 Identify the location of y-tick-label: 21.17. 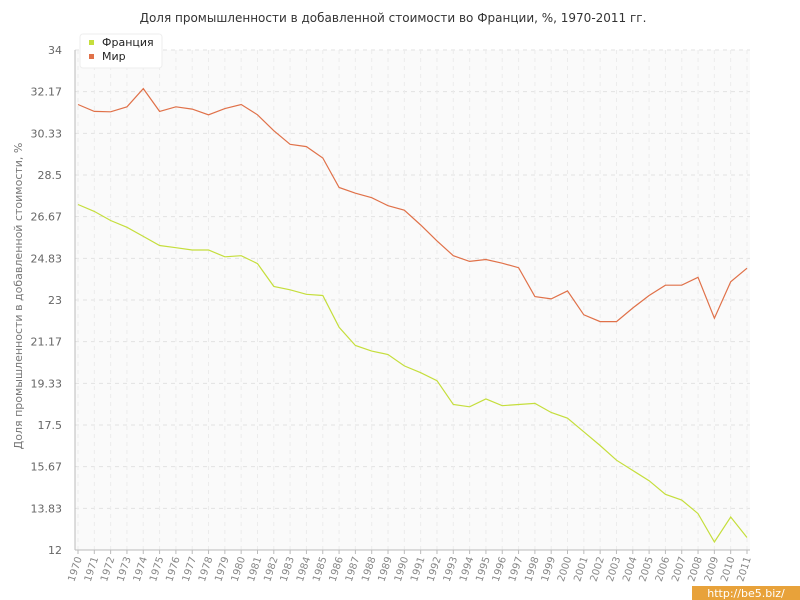
(47, 342).